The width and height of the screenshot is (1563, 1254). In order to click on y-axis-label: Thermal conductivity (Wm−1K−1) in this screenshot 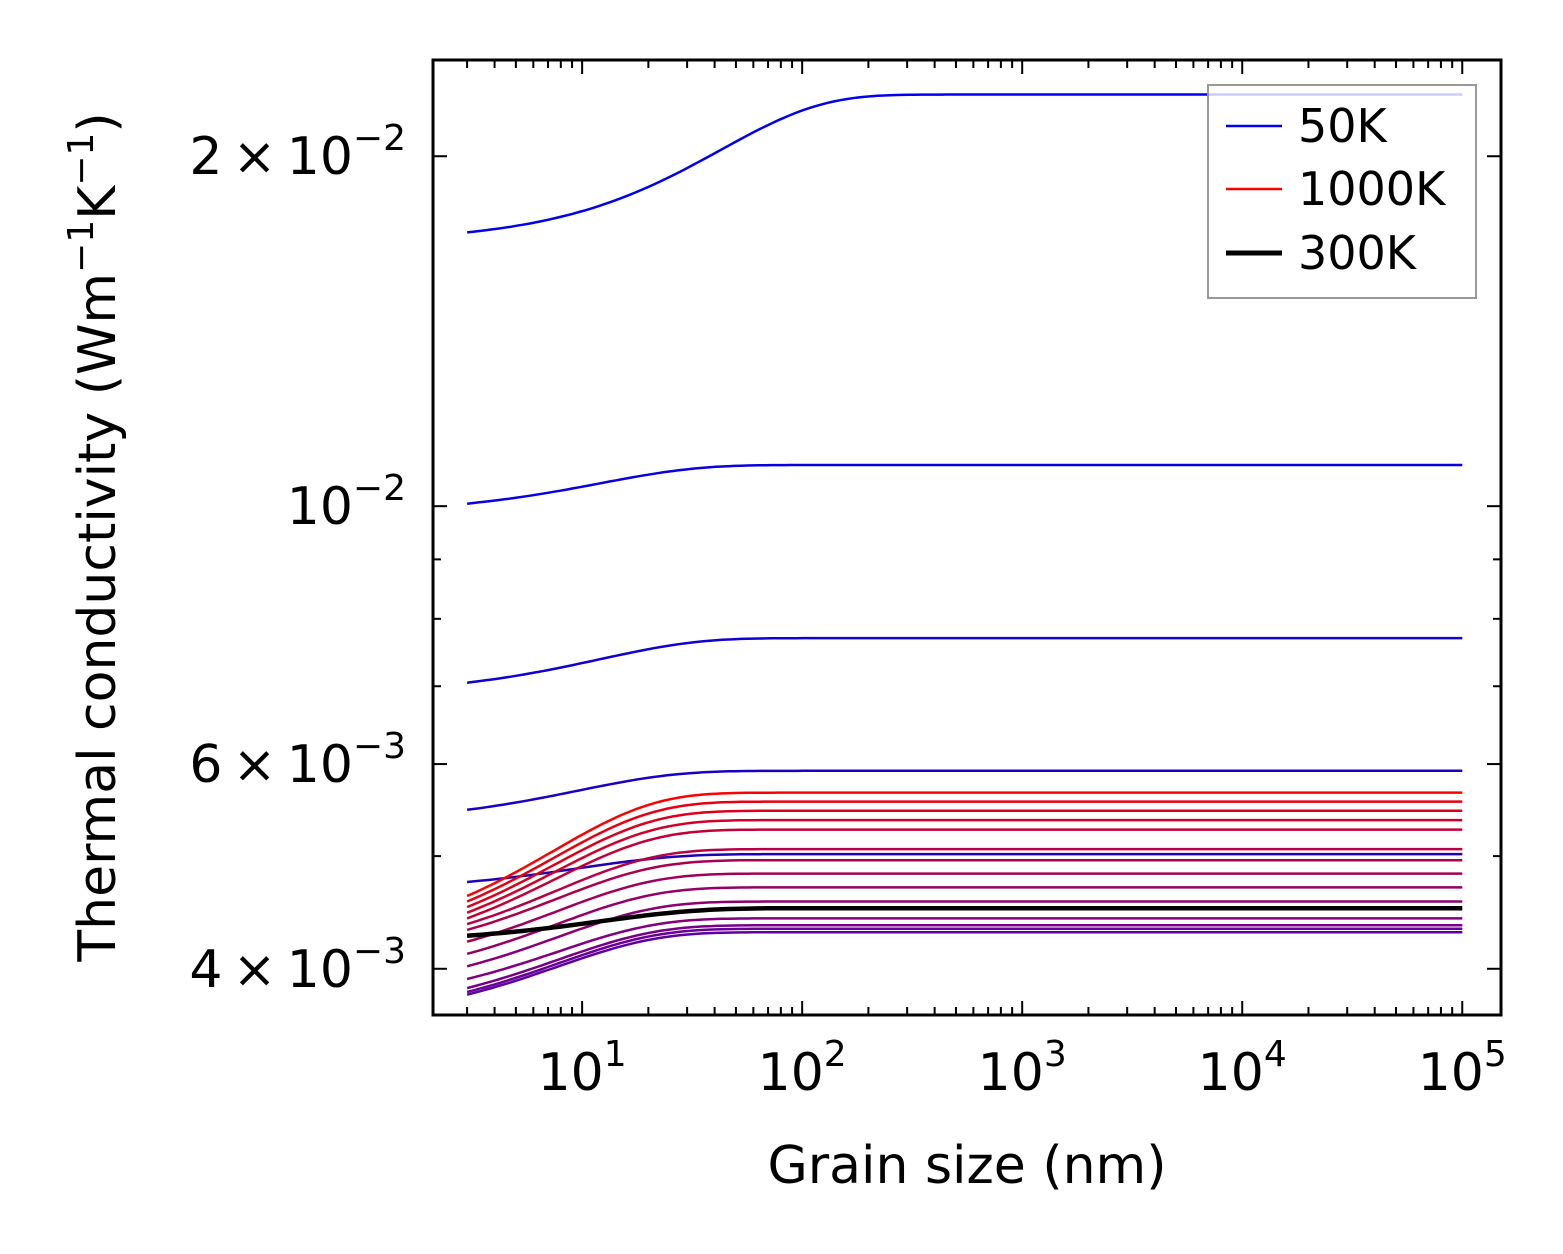, I will do `click(94, 537)`.